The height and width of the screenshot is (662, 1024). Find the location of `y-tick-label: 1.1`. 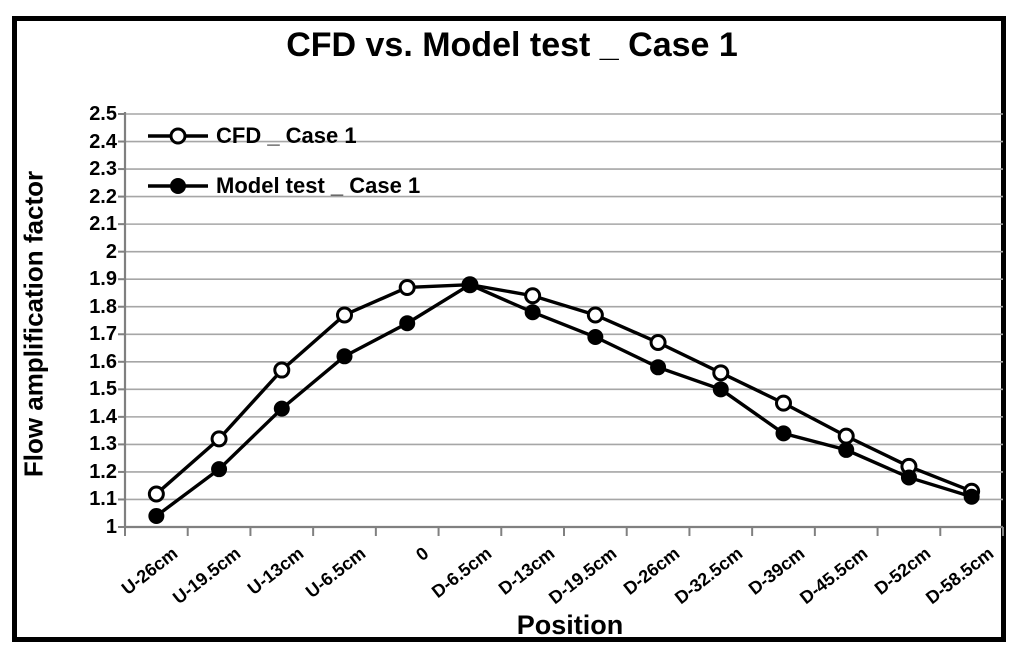

y-tick-label: 1.1 is located at coordinates (103, 499).